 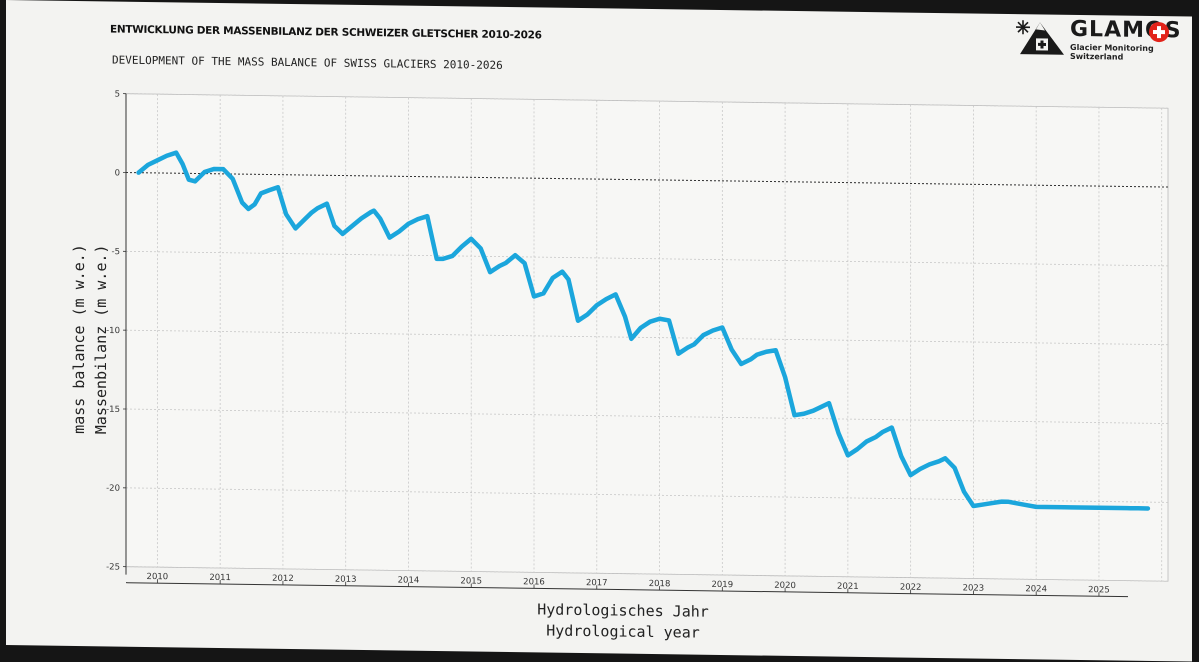 What do you see at coordinates (723, 585) in the screenshot?
I see `x-tick-label: 2019` at bounding box center [723, 585].